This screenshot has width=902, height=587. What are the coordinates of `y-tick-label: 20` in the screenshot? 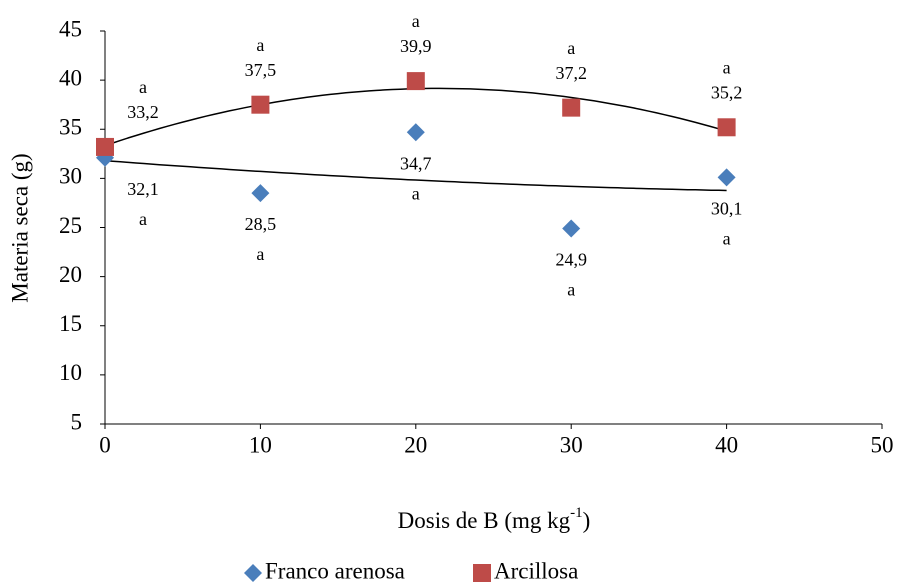 It's located at (70, 274).